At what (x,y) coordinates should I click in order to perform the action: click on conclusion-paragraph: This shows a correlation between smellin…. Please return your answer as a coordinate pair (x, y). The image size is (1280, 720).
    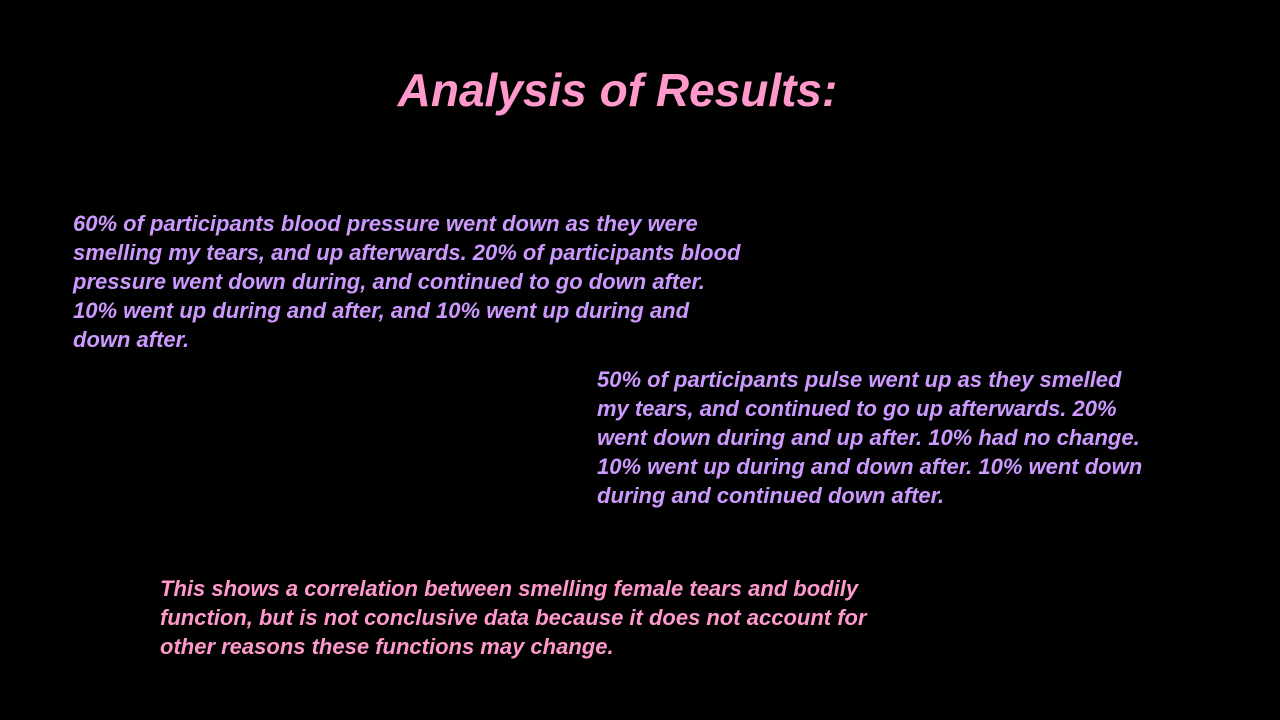
    Looking at the image, I should click on (513, 617).